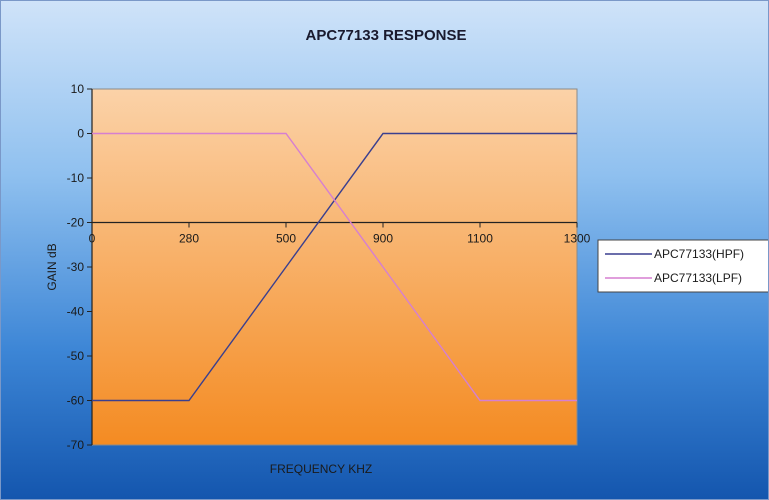  I want to click on y-tick-label: 0, so click(80, 134).